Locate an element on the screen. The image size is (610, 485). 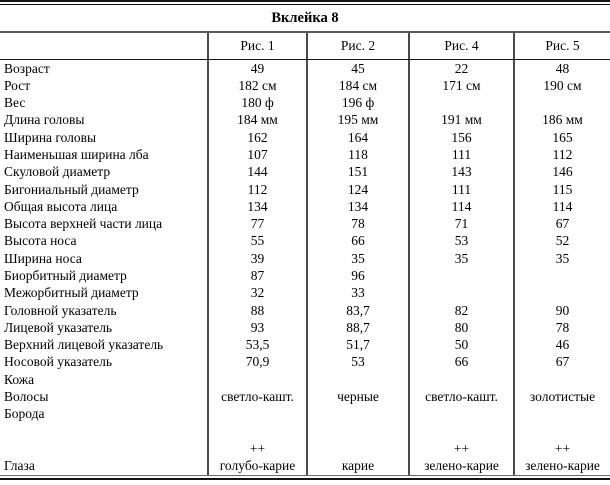
top-rule-thin is located at coordinates (305, 4).